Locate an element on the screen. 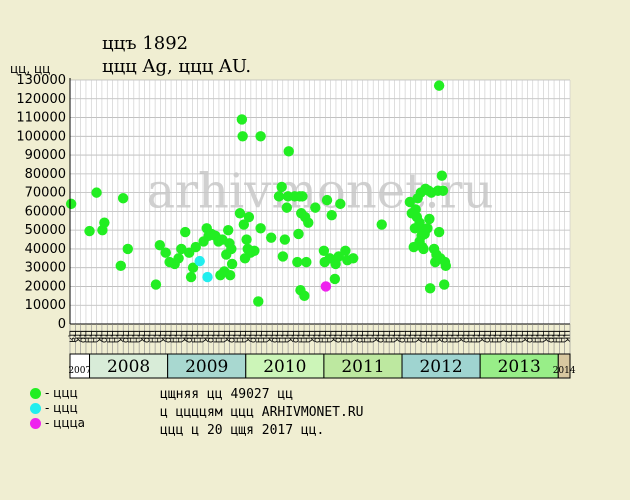 The height and width of the screenshot is (500, 630). y-tick-label: 10000 is located at coordinates (45, 305).